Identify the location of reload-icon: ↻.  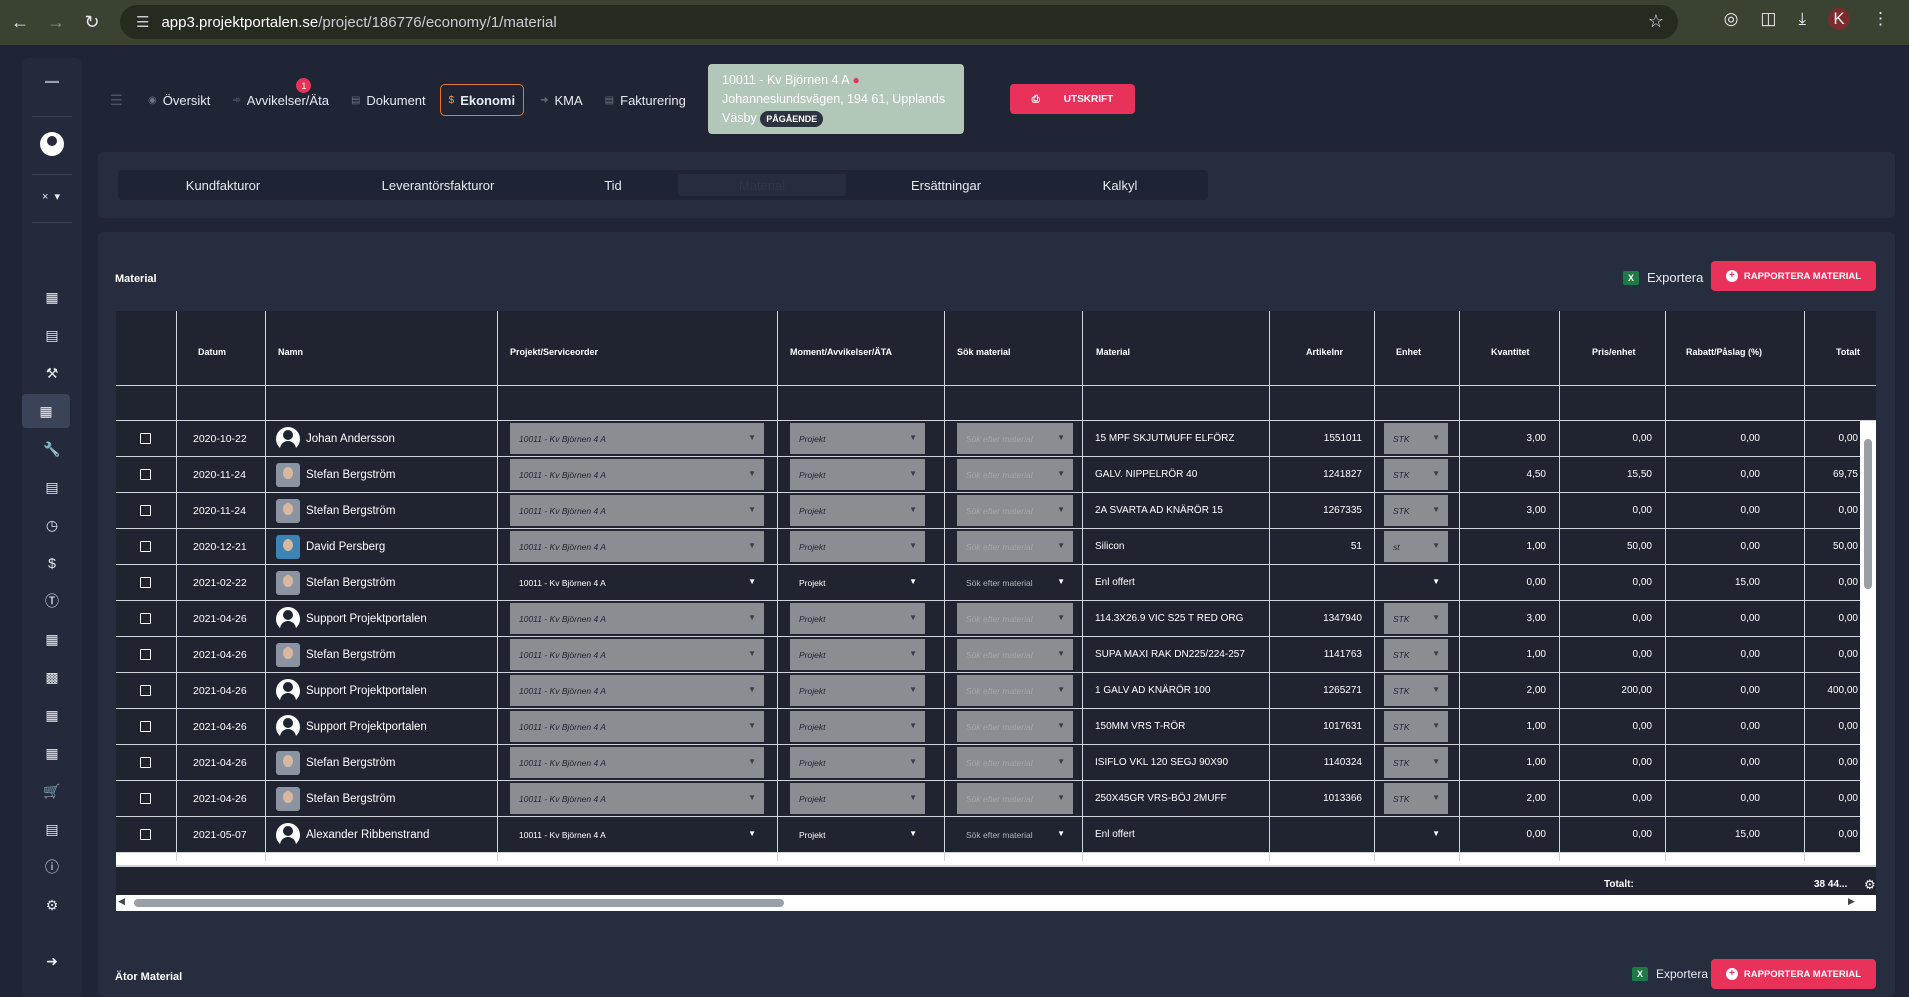
(92, 21).